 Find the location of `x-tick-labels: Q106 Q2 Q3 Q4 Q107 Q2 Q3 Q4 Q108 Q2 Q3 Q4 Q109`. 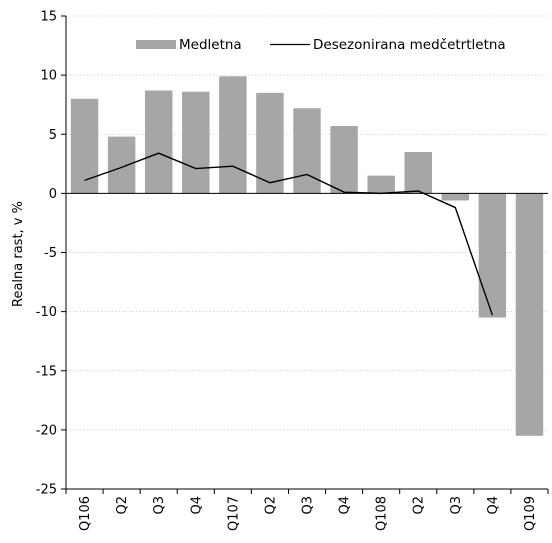

x-tick-labels: Q106 Q2 Q3 Q4 Q107 Q2 Q3 Q4 Q108 Q2 Q3 Q4 Q109 is located at coordinates (308, 513).